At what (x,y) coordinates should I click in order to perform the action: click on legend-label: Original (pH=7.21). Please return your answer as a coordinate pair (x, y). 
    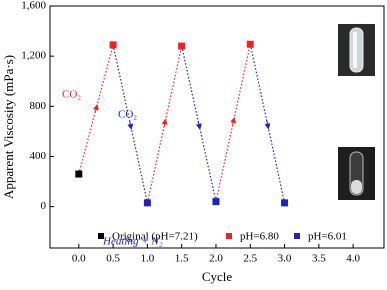
    Looking at the image, I should click on (155, 237).